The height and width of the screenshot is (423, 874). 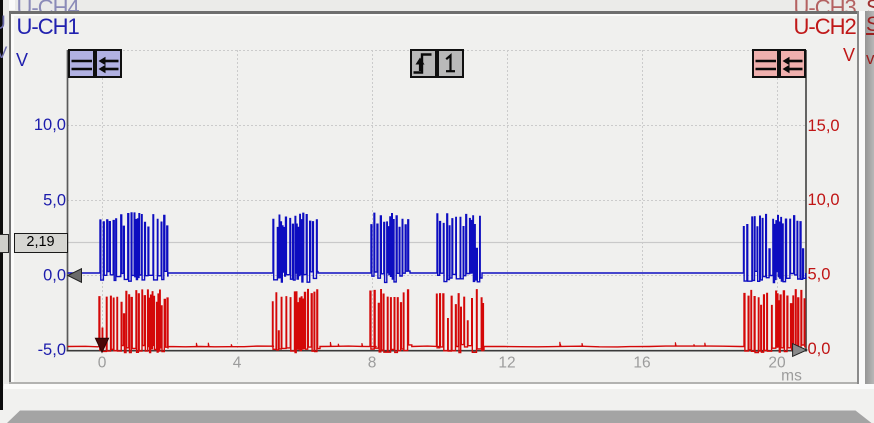 I want to click on svg-text: 8, so click(x=372, y=363).